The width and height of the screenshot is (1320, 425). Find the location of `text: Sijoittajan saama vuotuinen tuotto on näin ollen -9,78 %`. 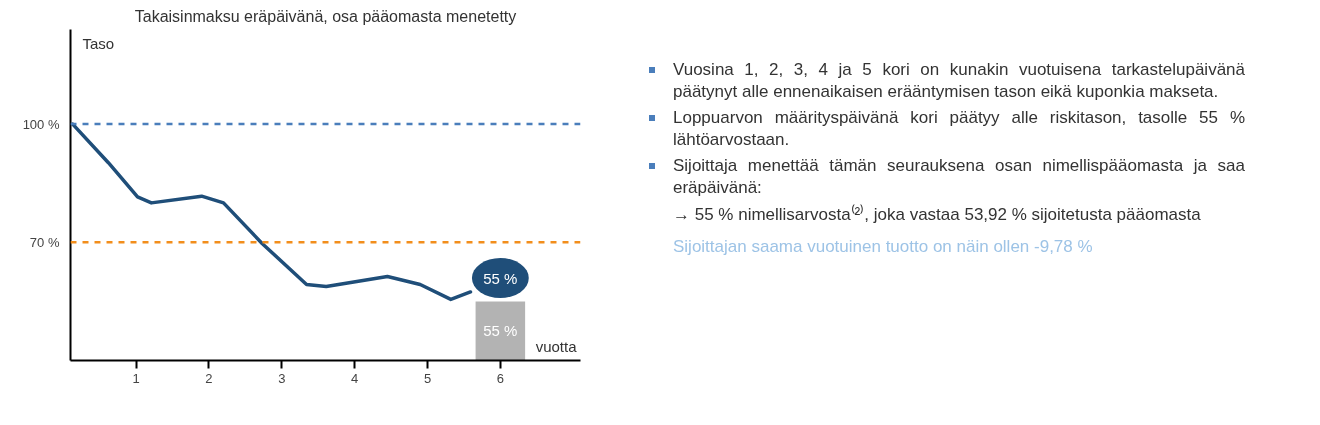

text: Sijoittajan saama vuotuinen tuotto on näin ollen -9,78 % is located at coordinates (883, 246).